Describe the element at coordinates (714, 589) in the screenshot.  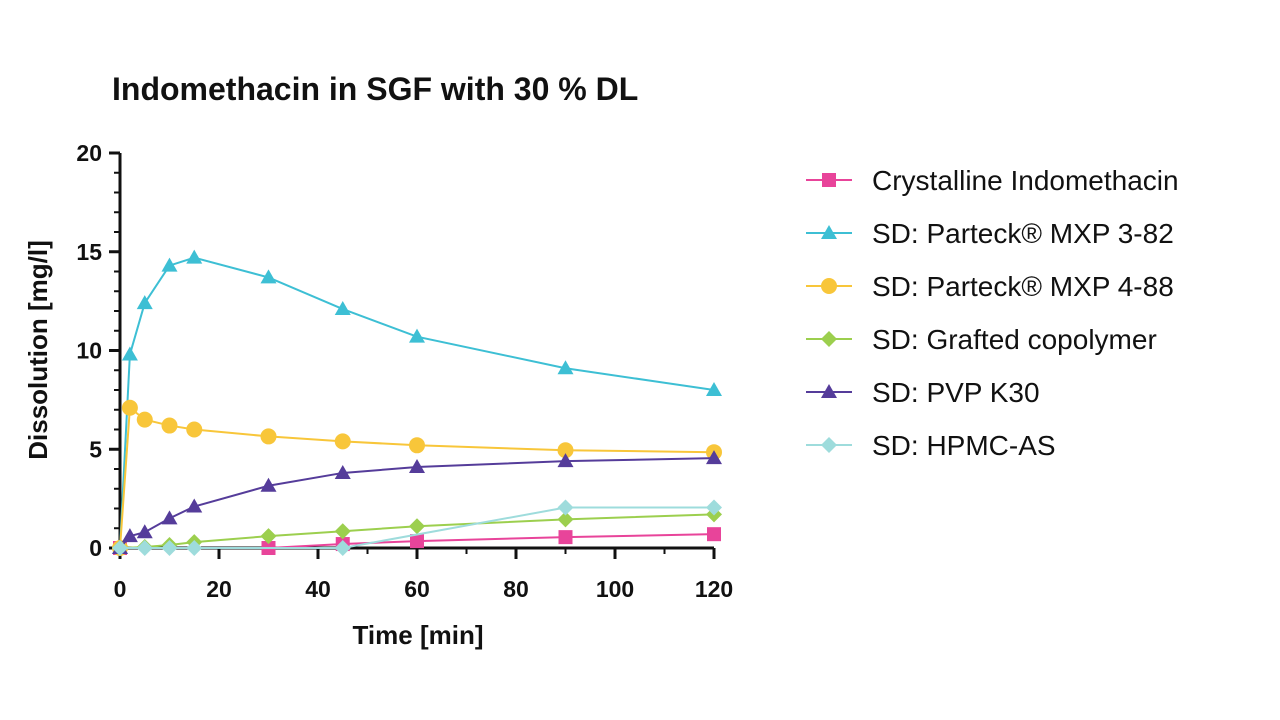
I see `x-tick-label: 120` at that location.